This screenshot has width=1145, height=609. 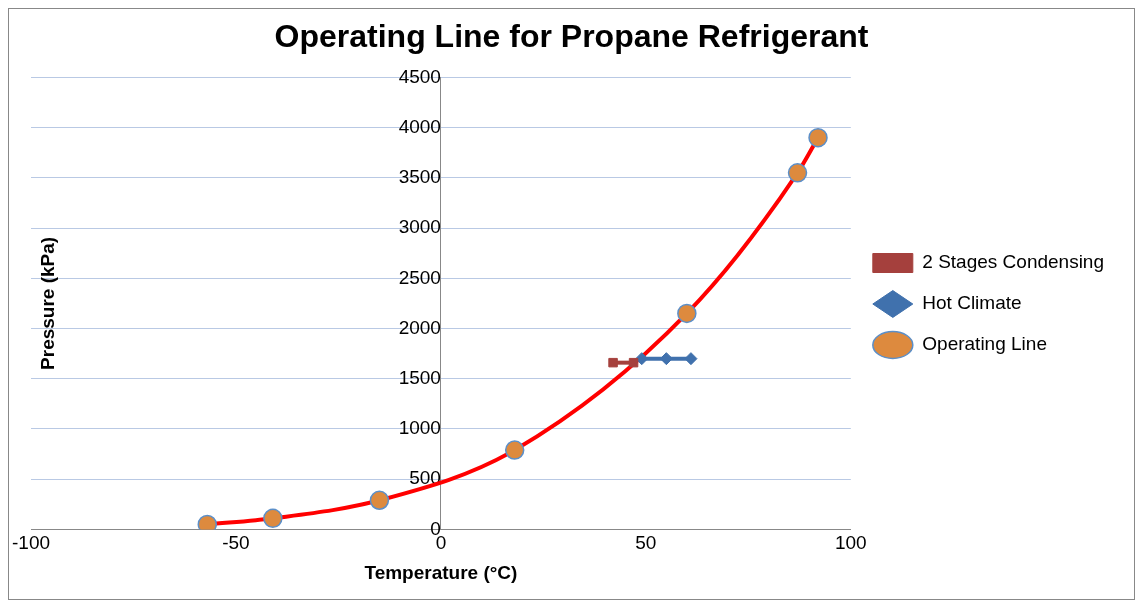 I want to click on y-tick-label: 4500, so click(x=419, y=76).